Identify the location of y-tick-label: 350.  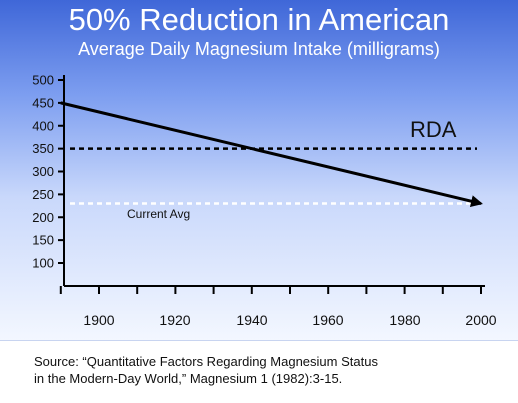
(43, 148).